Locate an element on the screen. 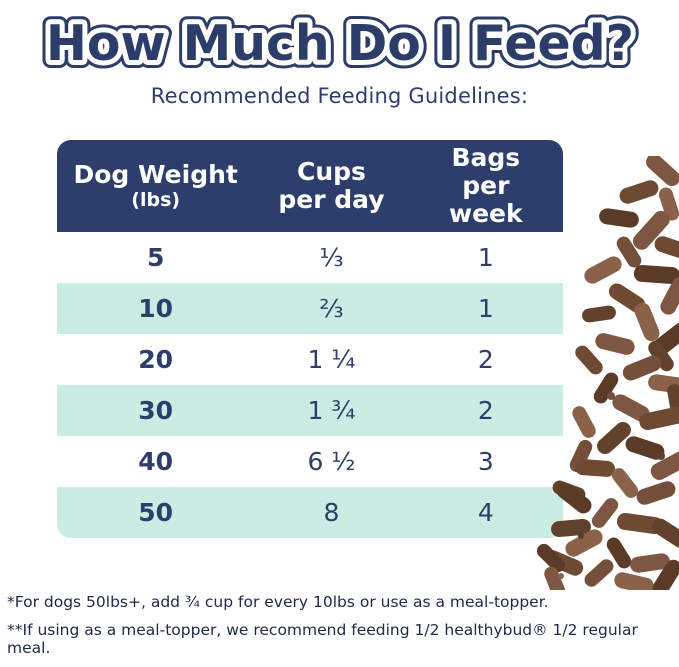 The height and width of the screenshot is (667, 679). bags-cell: 3 is located at coordinates (485, 461).